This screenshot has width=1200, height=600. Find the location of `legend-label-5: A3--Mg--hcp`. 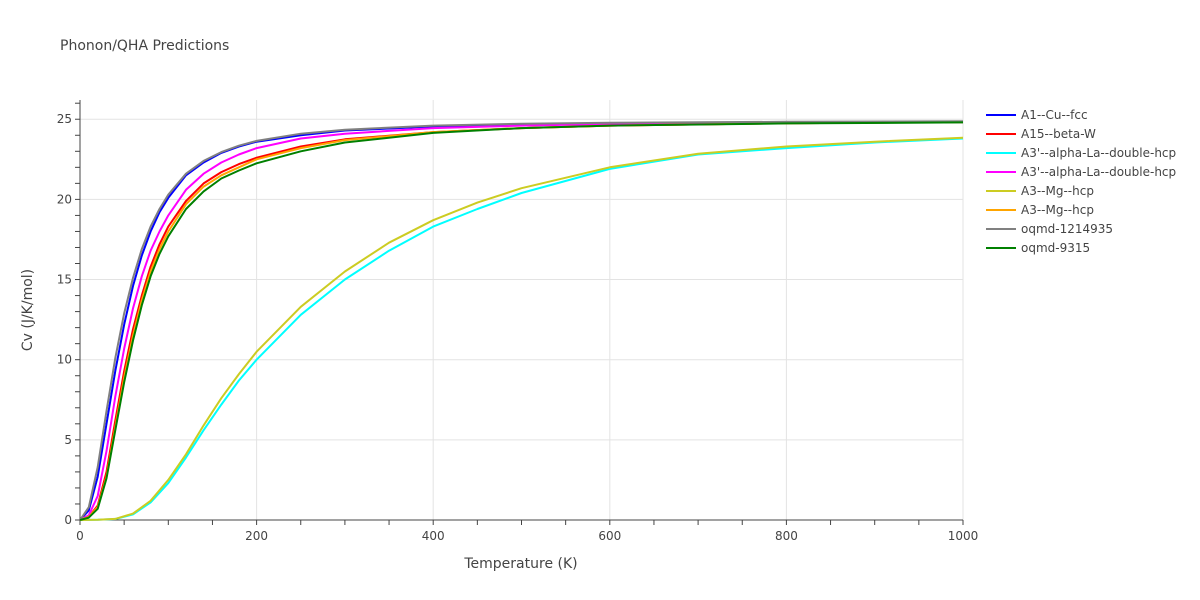

legend-label-5: A3--Mg--hcp is located at coordinates (1057, 191).